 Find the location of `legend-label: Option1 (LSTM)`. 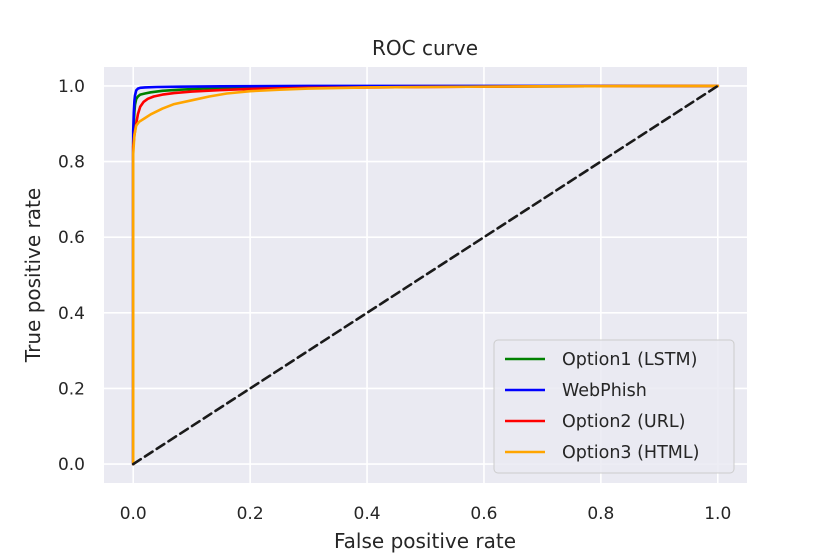

legend-label: Option1 (LSTM) is located at coordinates (629, 360).